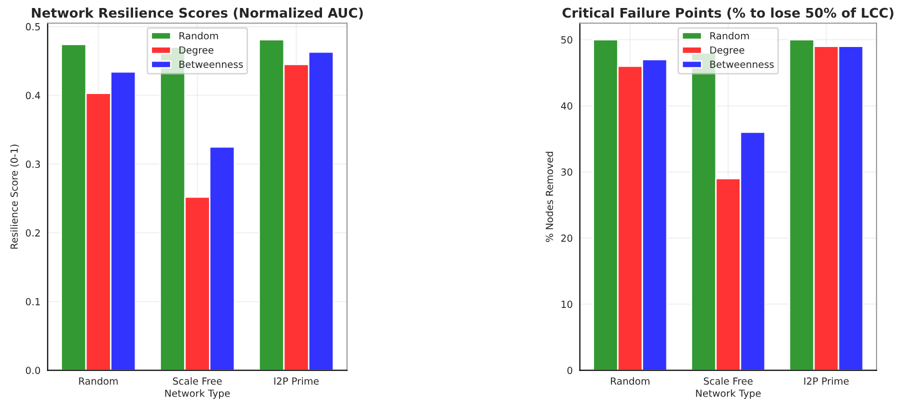  I want to click on y-tick-label: 0, so click(569, 370).